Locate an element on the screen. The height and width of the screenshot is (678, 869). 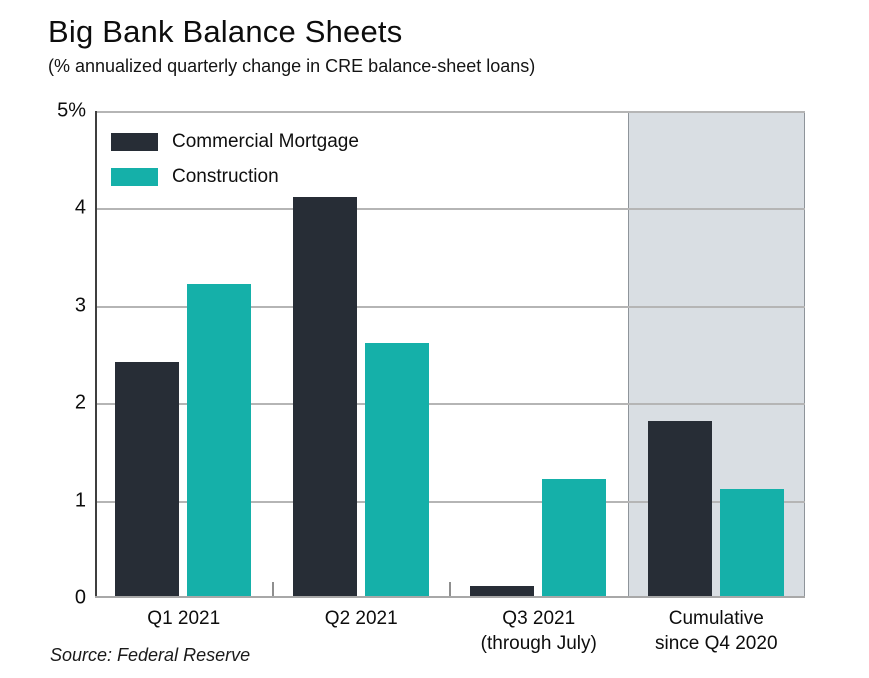
legend-label-commercial-mortgage: Commercial Mortgage is located at coordinates (265, 141).